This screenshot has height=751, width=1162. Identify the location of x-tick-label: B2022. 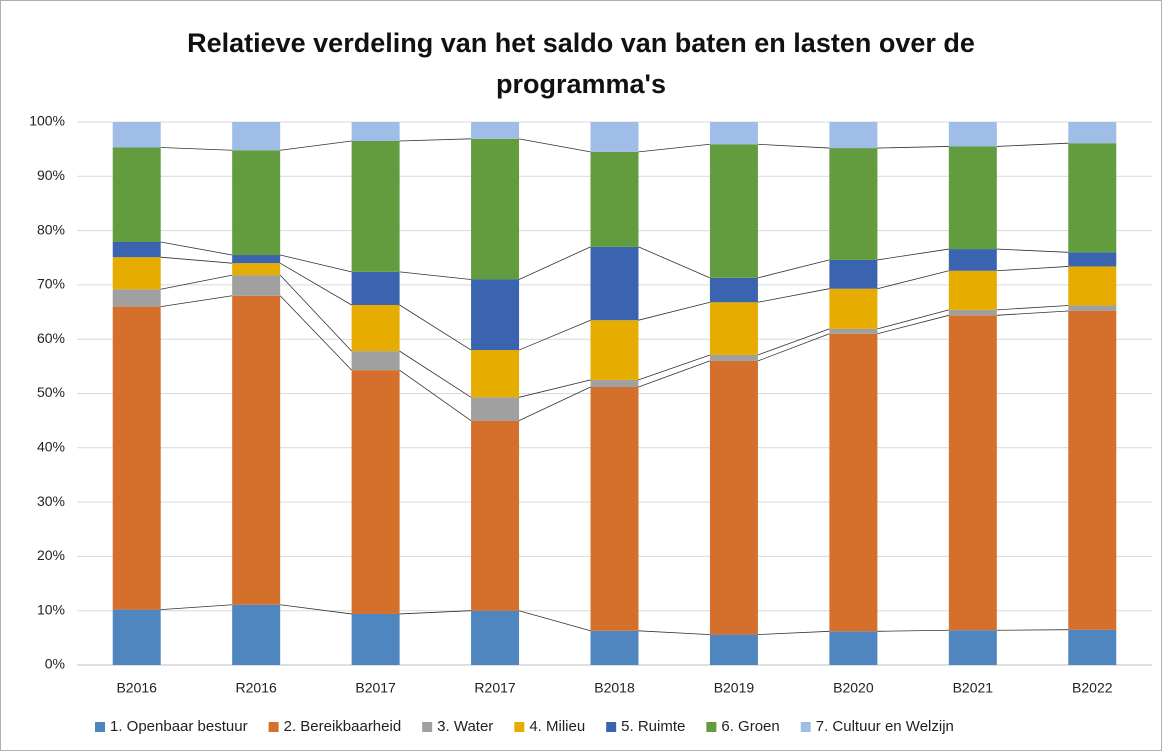
(1092, 688).